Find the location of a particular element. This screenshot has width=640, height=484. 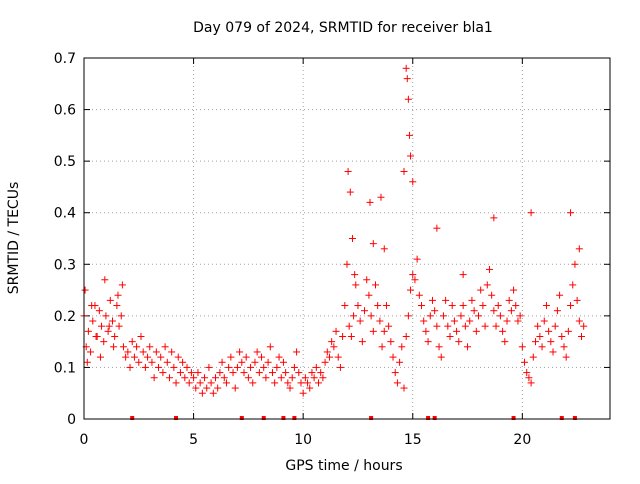

x-tick-label: 5 is located at coordinates (193, 440).